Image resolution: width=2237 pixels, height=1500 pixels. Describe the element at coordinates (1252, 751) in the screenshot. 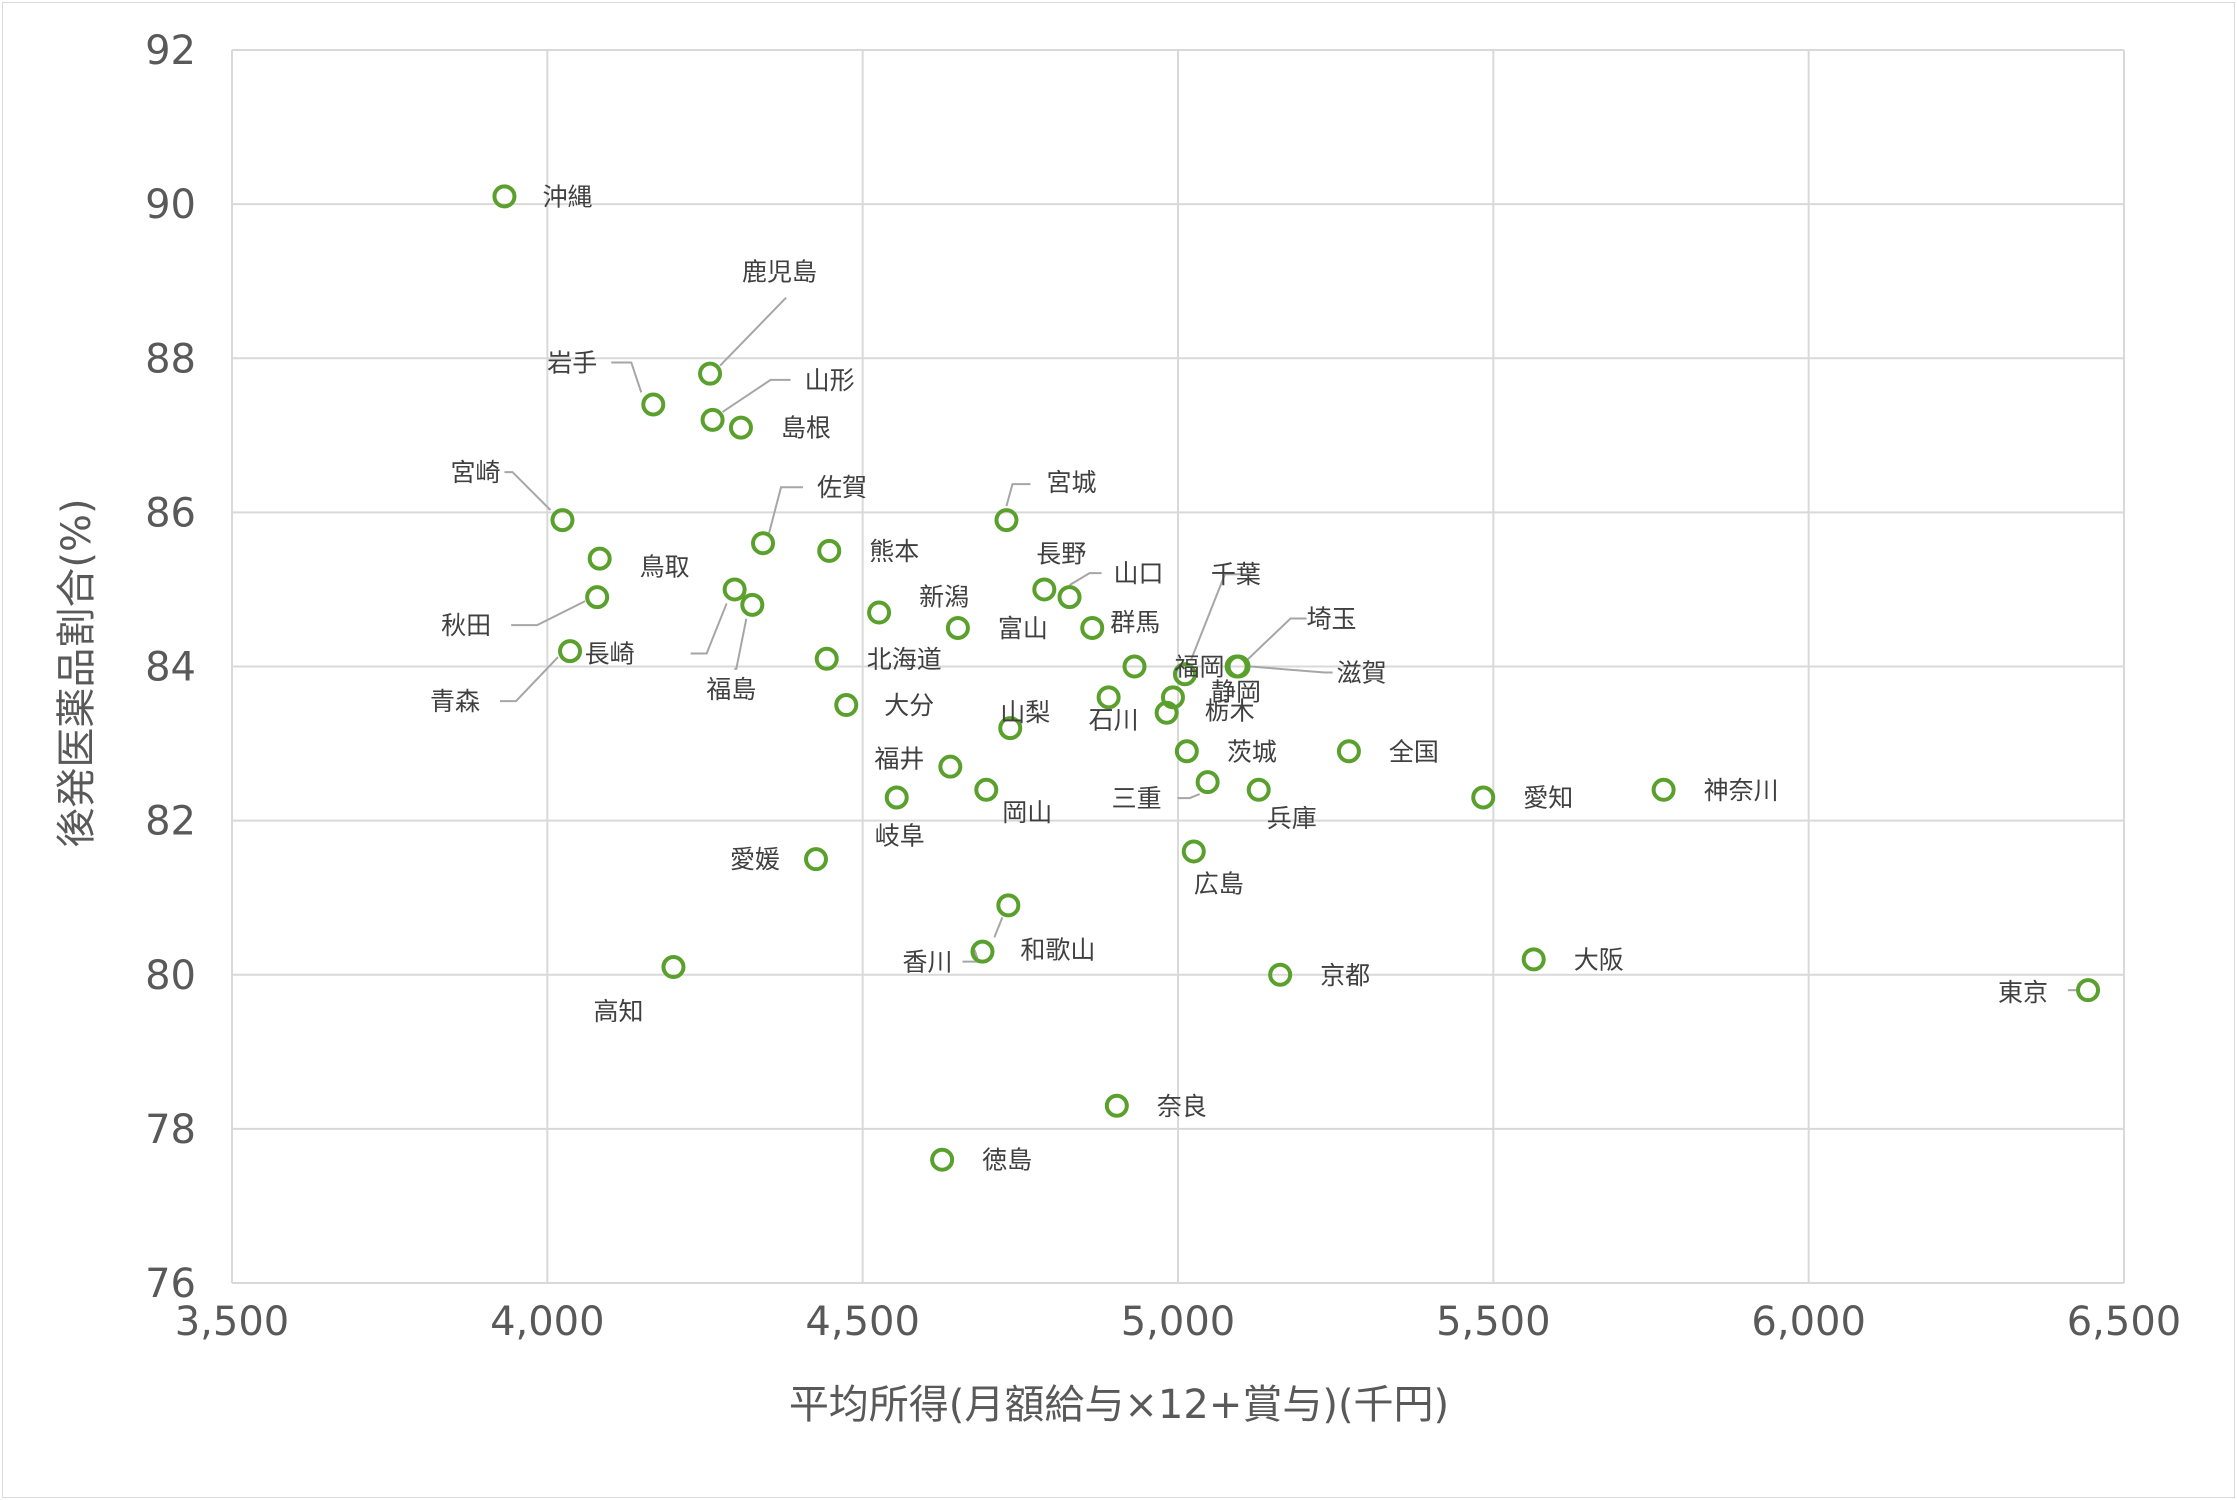

I see `data-label: 茨城` at that location.